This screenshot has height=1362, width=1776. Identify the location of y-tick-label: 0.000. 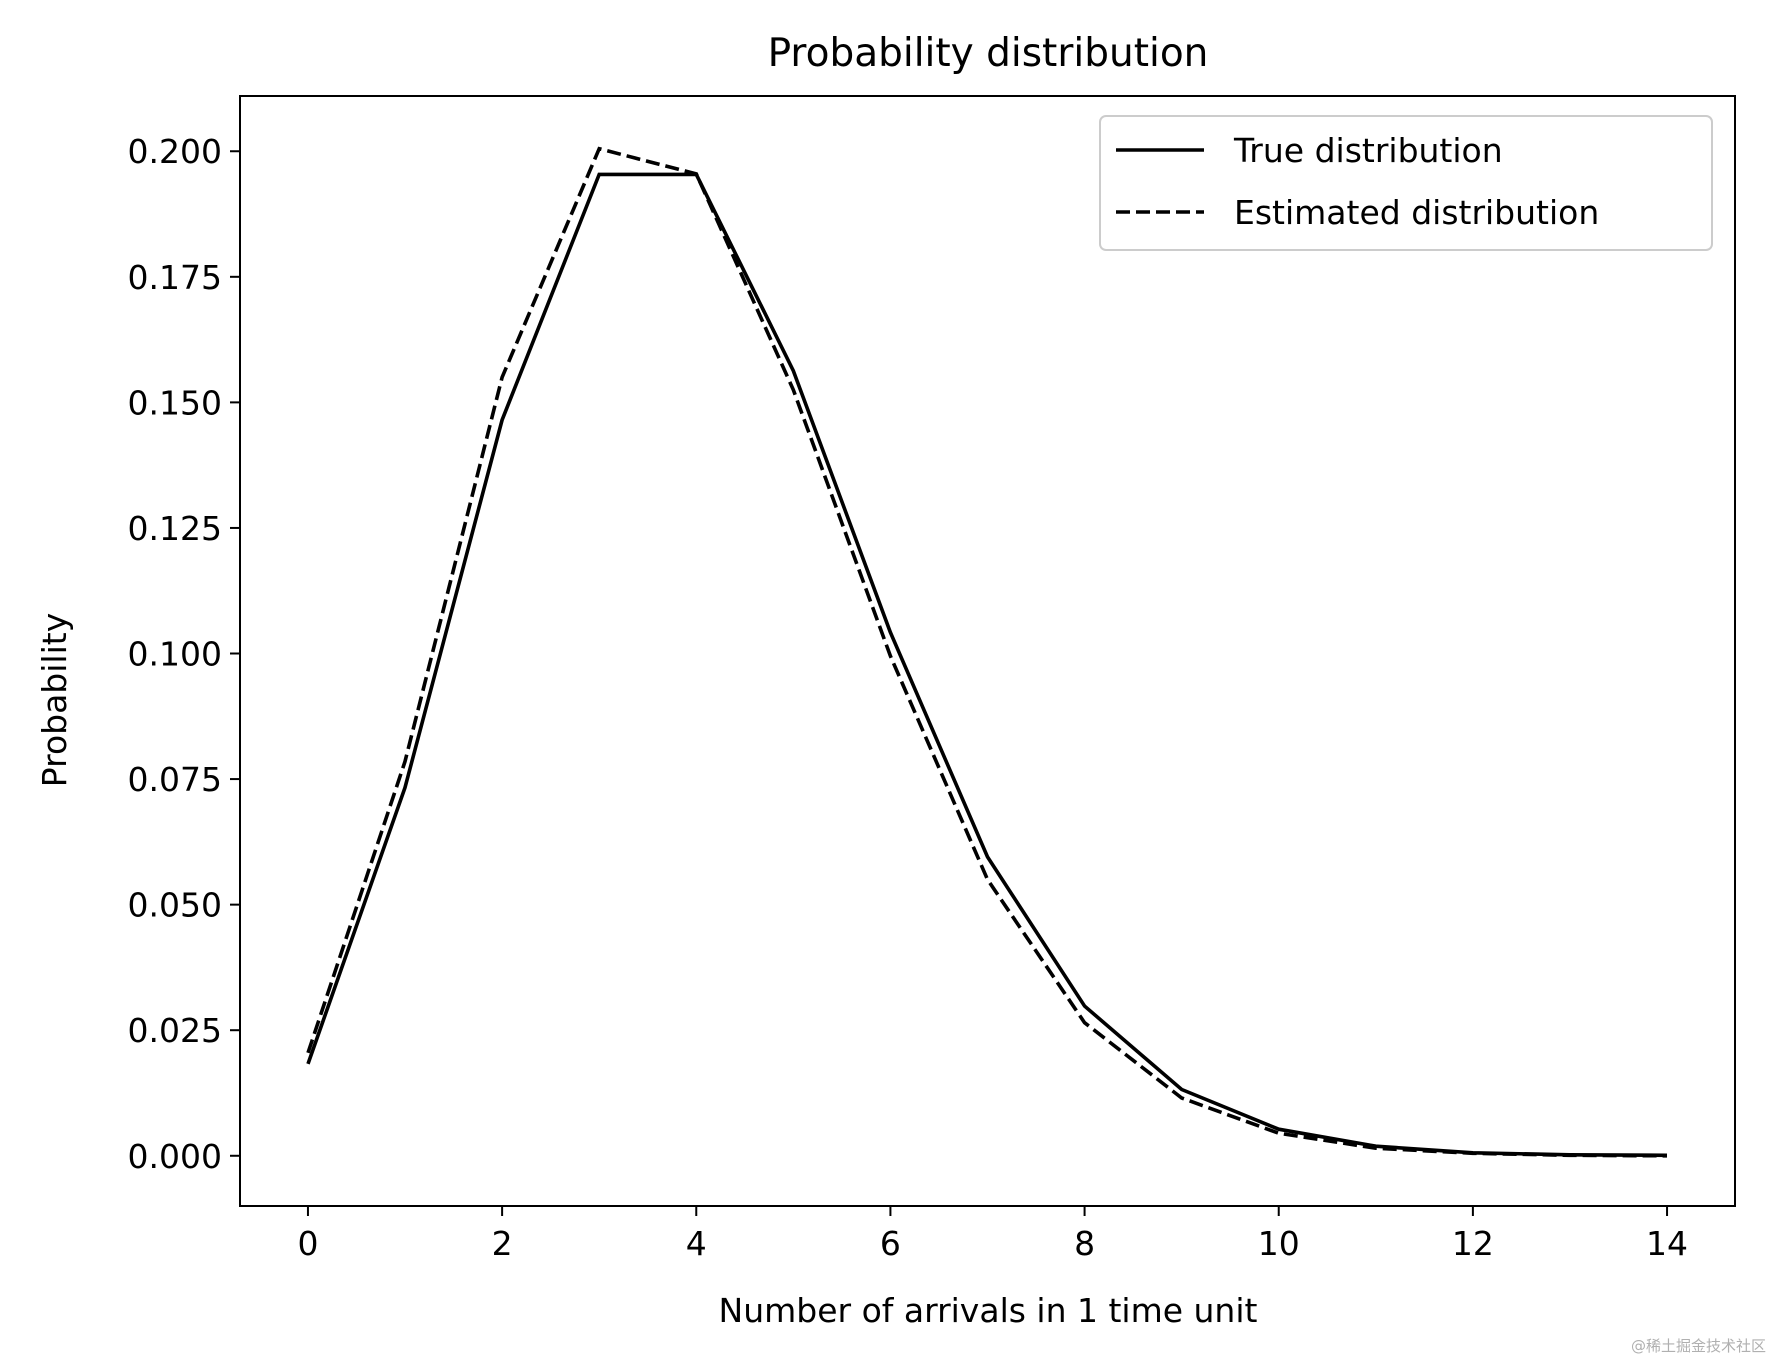
(175, 1156).